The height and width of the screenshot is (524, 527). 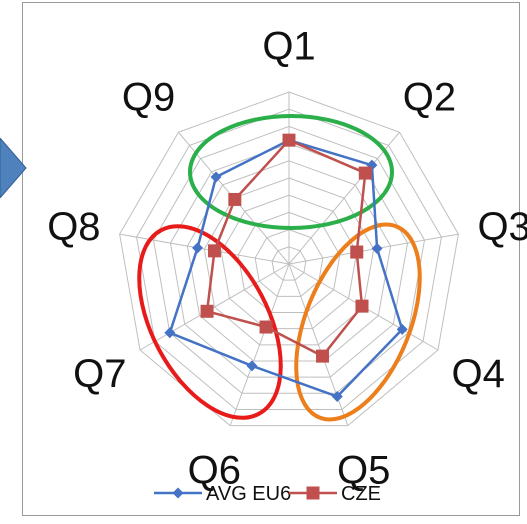 What do you see at coordinates (148, 98) in the screenshot?
I see `axis-label: Q9` at bounding box center [148, 98].